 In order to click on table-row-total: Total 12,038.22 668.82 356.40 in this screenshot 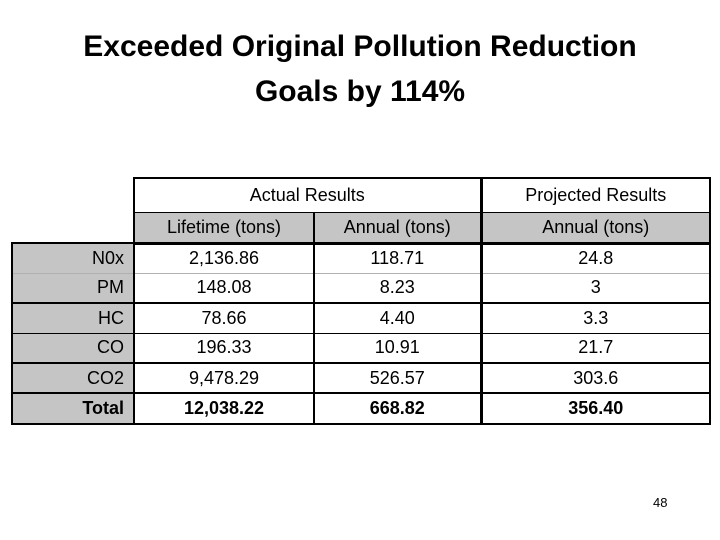, I will do `click(361, 409)`.